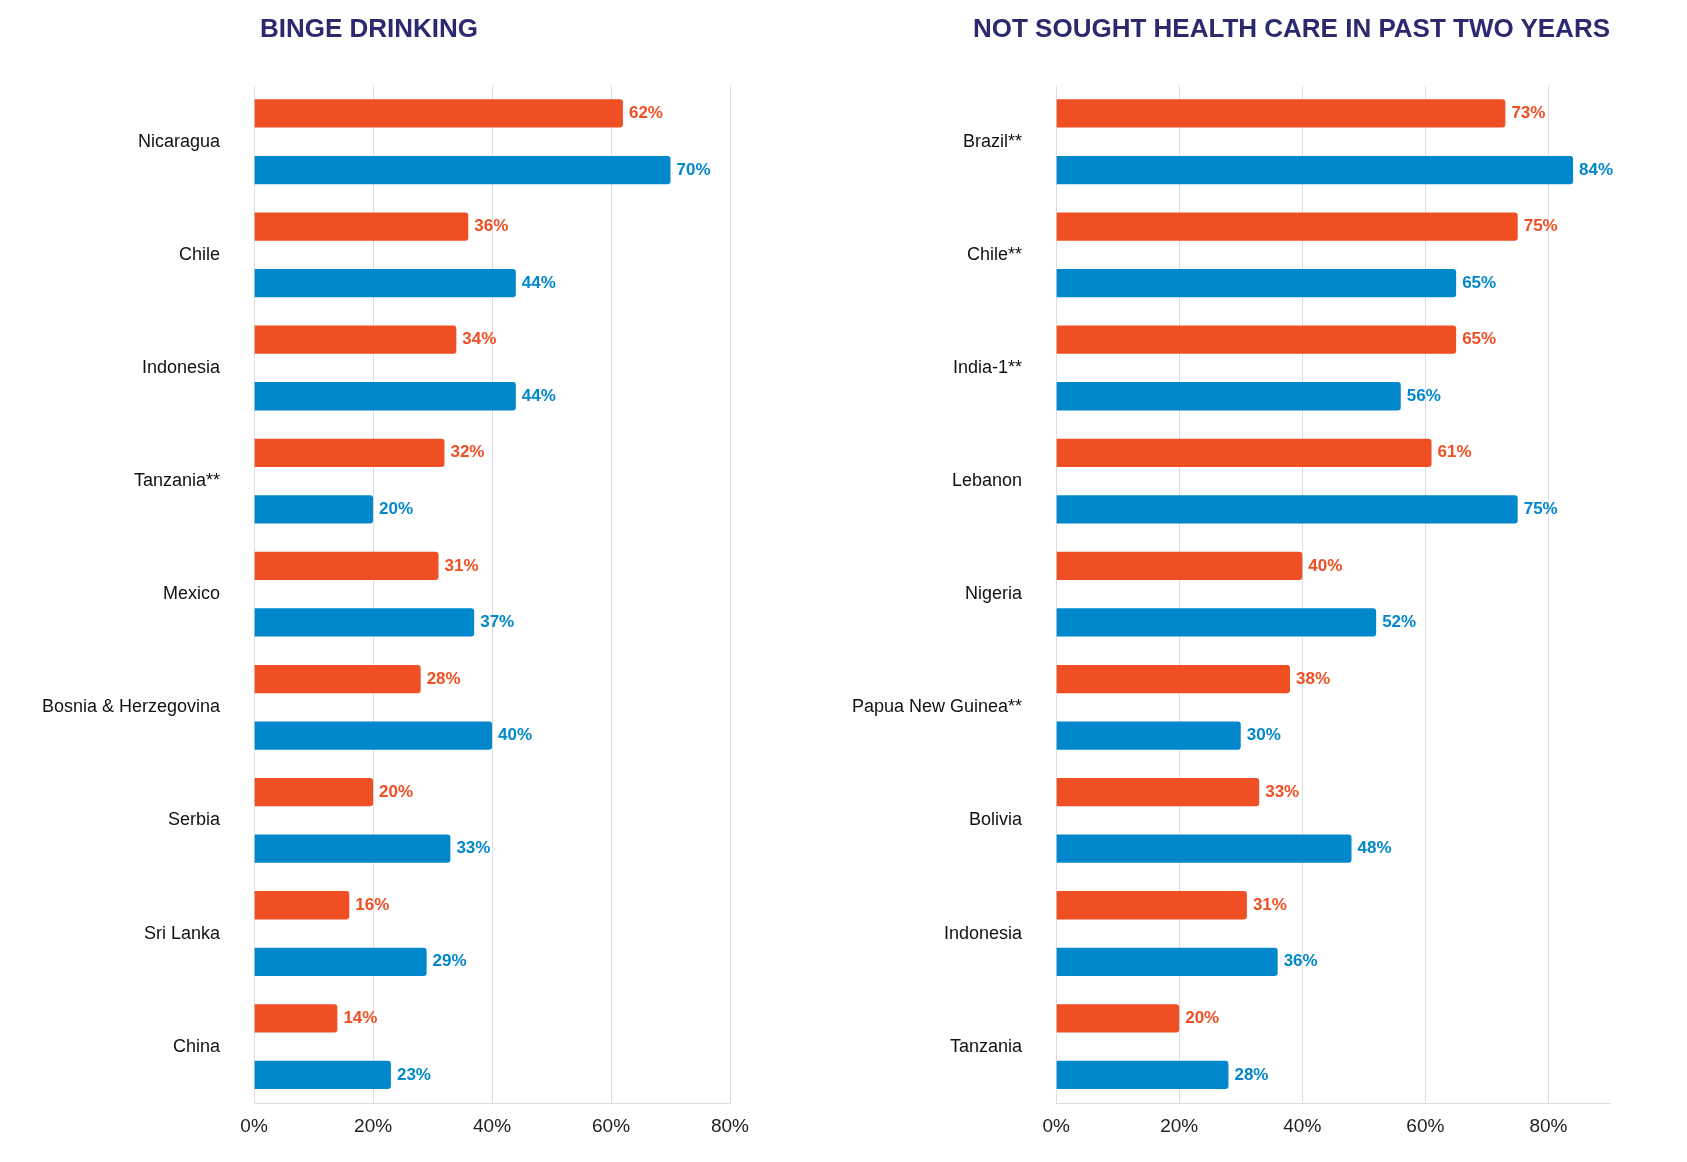 The width and height of the screenshot is (1687, 1162). I want to click on data-label: 29%, so click(449, 961).